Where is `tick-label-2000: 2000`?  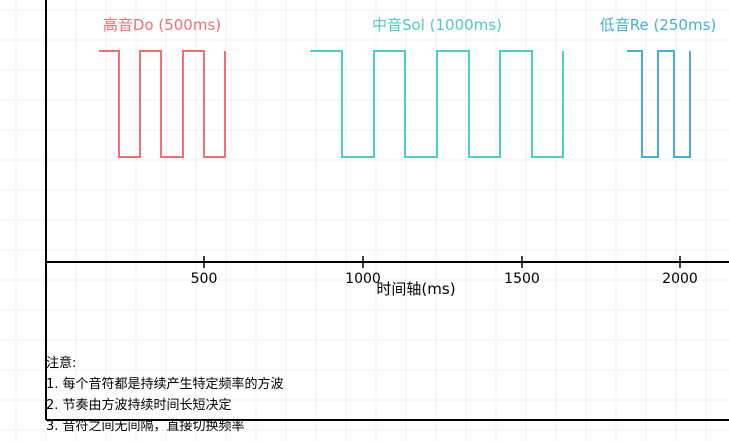 tick-label-2000: 2000 is located at coordinates (680, 279).